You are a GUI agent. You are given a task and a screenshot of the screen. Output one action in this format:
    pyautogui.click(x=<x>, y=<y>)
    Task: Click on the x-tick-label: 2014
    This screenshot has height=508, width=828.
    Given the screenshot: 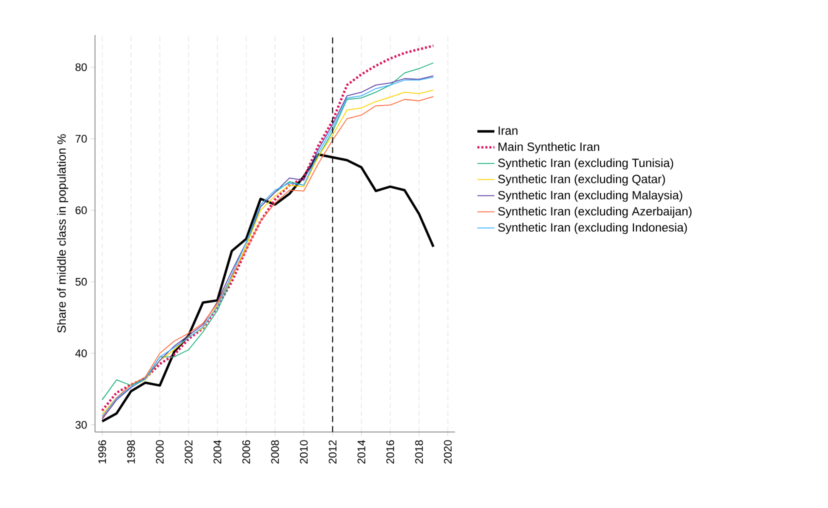 What is the action you would take?
    pyautogui.click(x=362, y=452)
    